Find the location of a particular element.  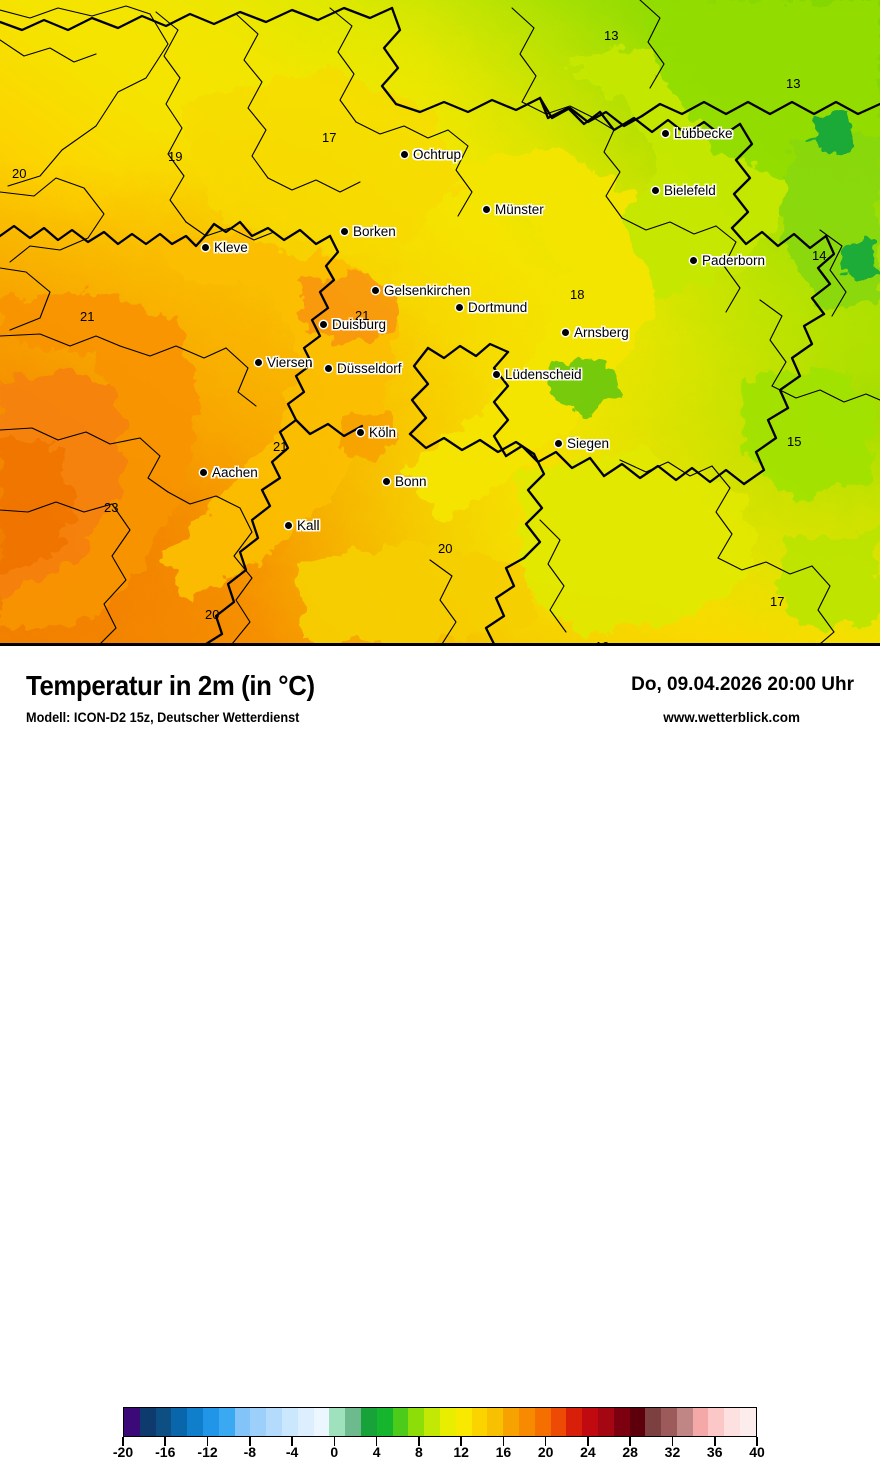

colorbar-tick-label: -20 is located at coordinates (123, 1452).